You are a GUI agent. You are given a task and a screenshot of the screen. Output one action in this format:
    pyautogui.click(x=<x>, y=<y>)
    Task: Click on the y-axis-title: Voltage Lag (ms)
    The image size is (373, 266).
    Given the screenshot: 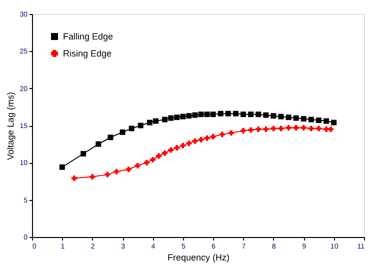 What is the action you would take?
    pyautogui.click(x=11, y=126)
    